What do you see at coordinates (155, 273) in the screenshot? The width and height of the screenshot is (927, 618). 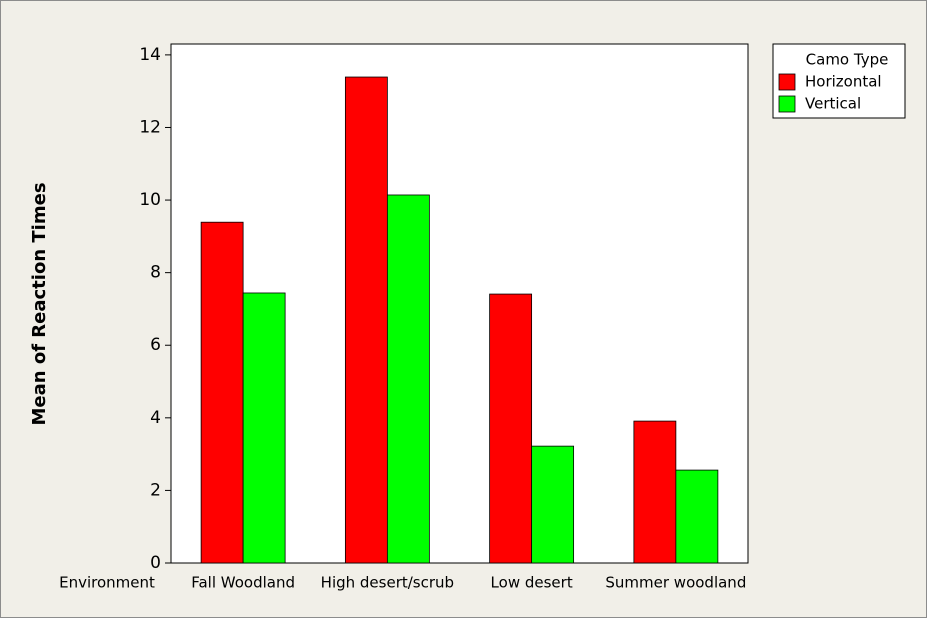 I see `y-tick-label: 8` at bounding box center [155, 273].